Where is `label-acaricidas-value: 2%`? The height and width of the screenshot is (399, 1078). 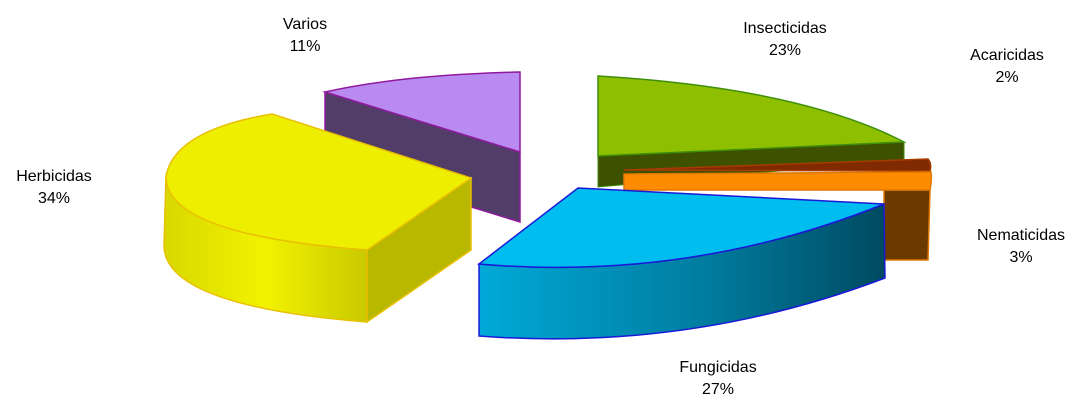
label-acaricidas-value: 2% is located at coordinates (1006, 77).